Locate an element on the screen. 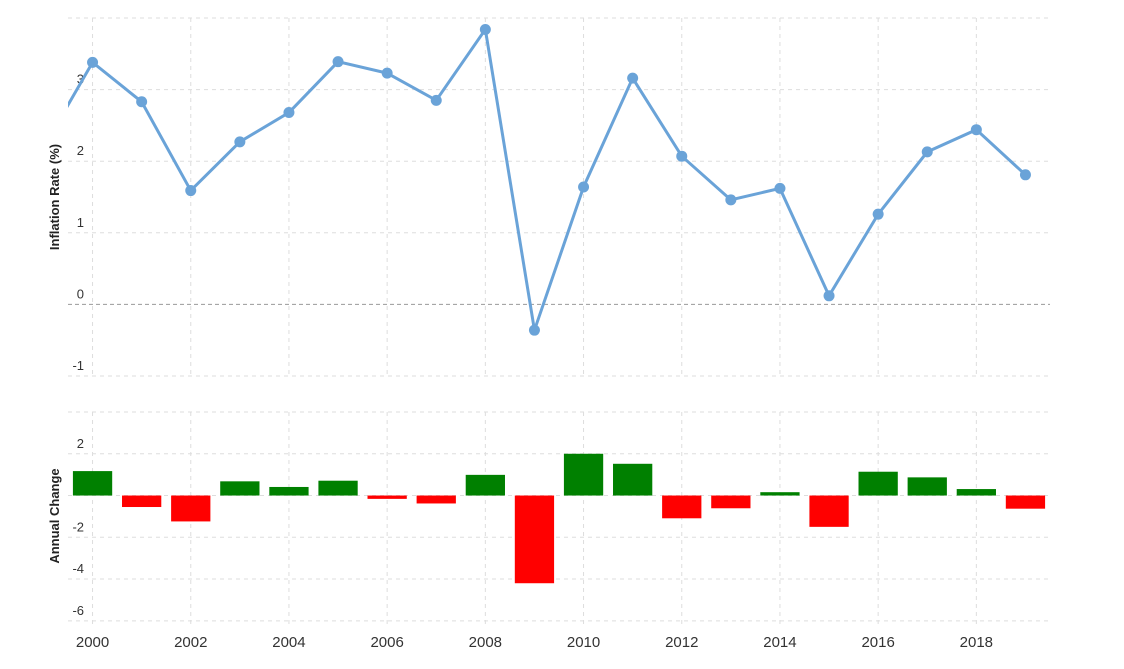 Image resolution: width=1124 pixels, height=669 pixels. x-tick-label: 2000 is located at coordinates (92, 642).